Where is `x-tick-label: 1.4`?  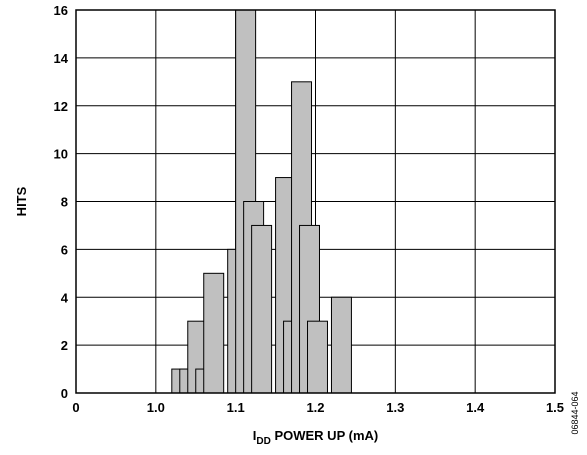 x-tick-label: 1.4 is located at coordinates (475, 407).